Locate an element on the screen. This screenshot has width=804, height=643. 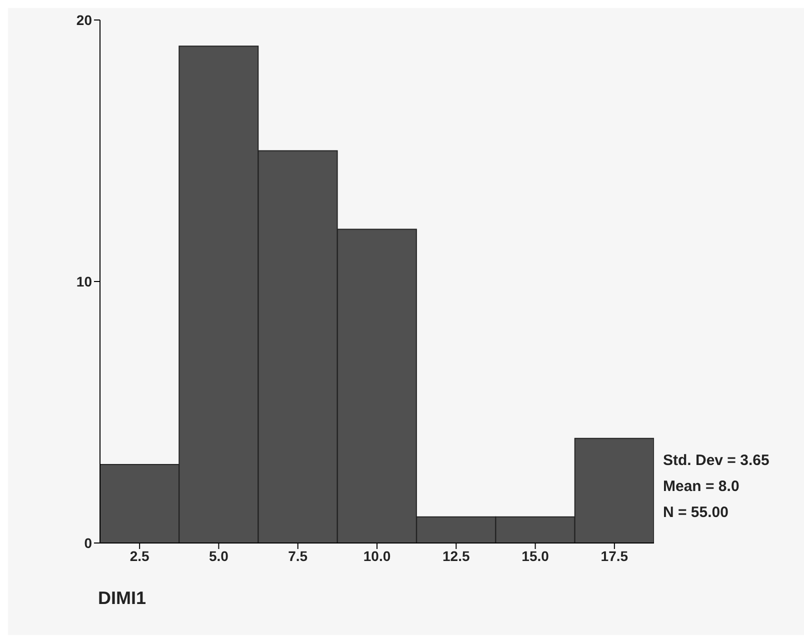
y-tick-label: 20 is located at coordinates (84, 20).